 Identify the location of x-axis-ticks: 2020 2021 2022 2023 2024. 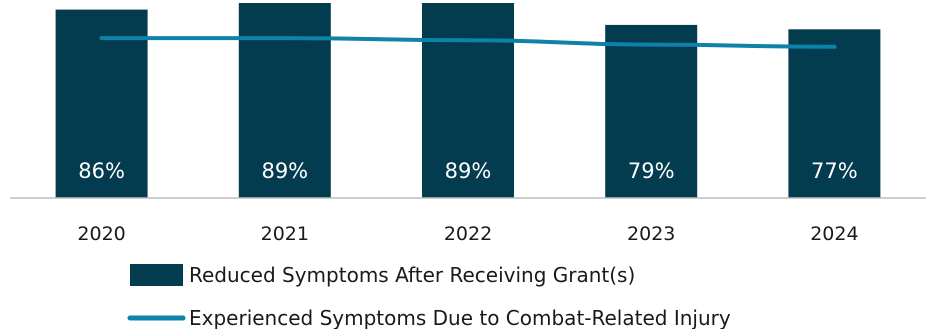
(467, 234).